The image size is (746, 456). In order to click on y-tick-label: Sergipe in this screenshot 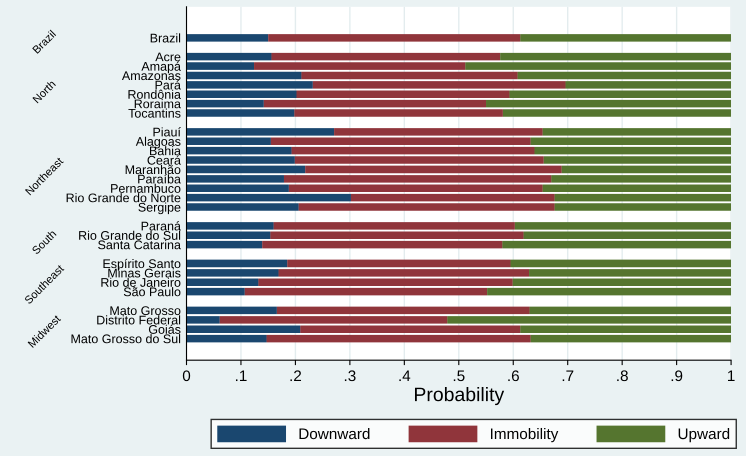, I will do `click(159, 208)`.